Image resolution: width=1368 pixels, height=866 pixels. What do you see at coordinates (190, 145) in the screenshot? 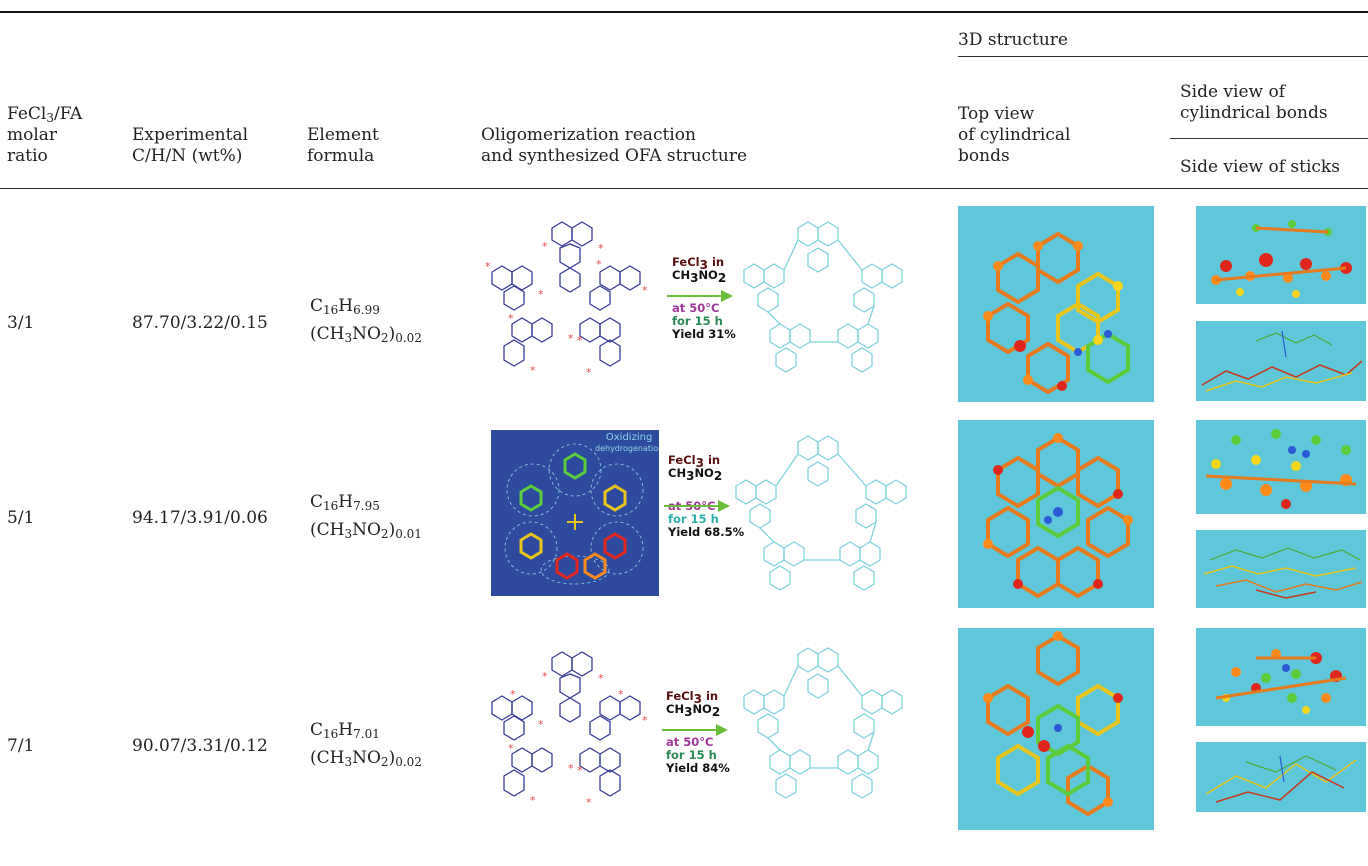
I see `header-experimental: Experimental C/H/N (wt%)` at bounding box center [190, 145].